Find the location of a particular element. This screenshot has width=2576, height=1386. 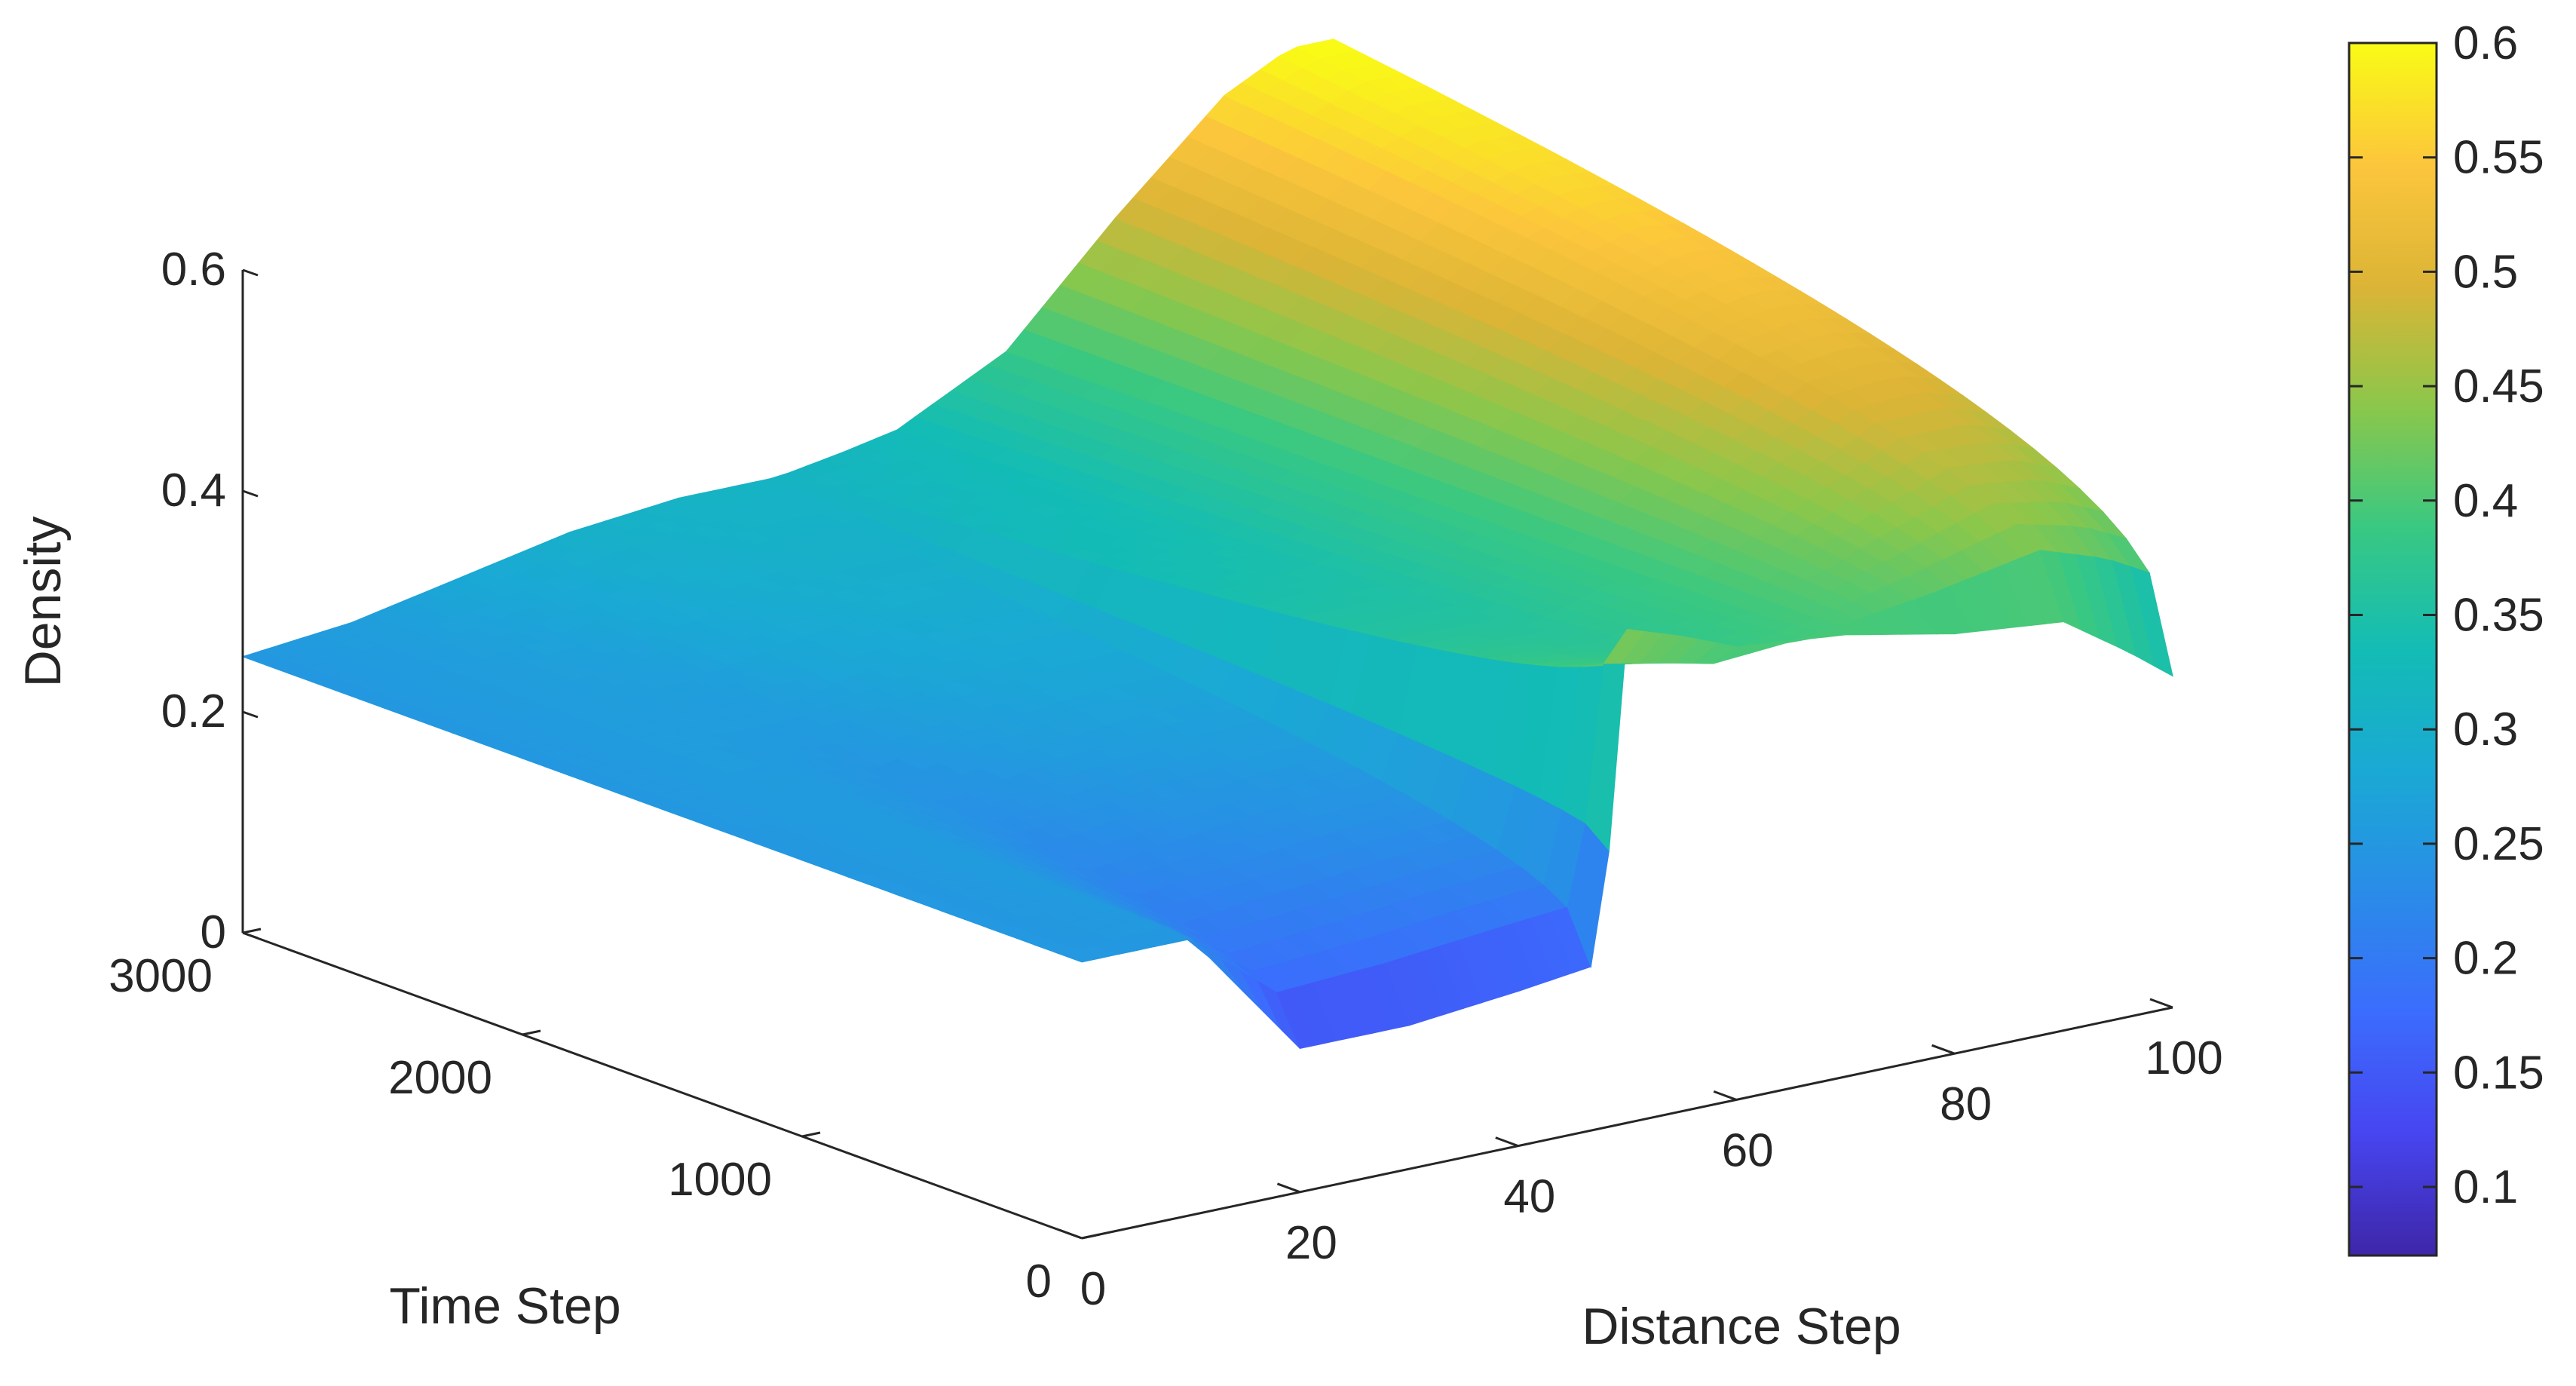

colorbar-tick-label: 0.35 is located at coordinates (2498, 615).